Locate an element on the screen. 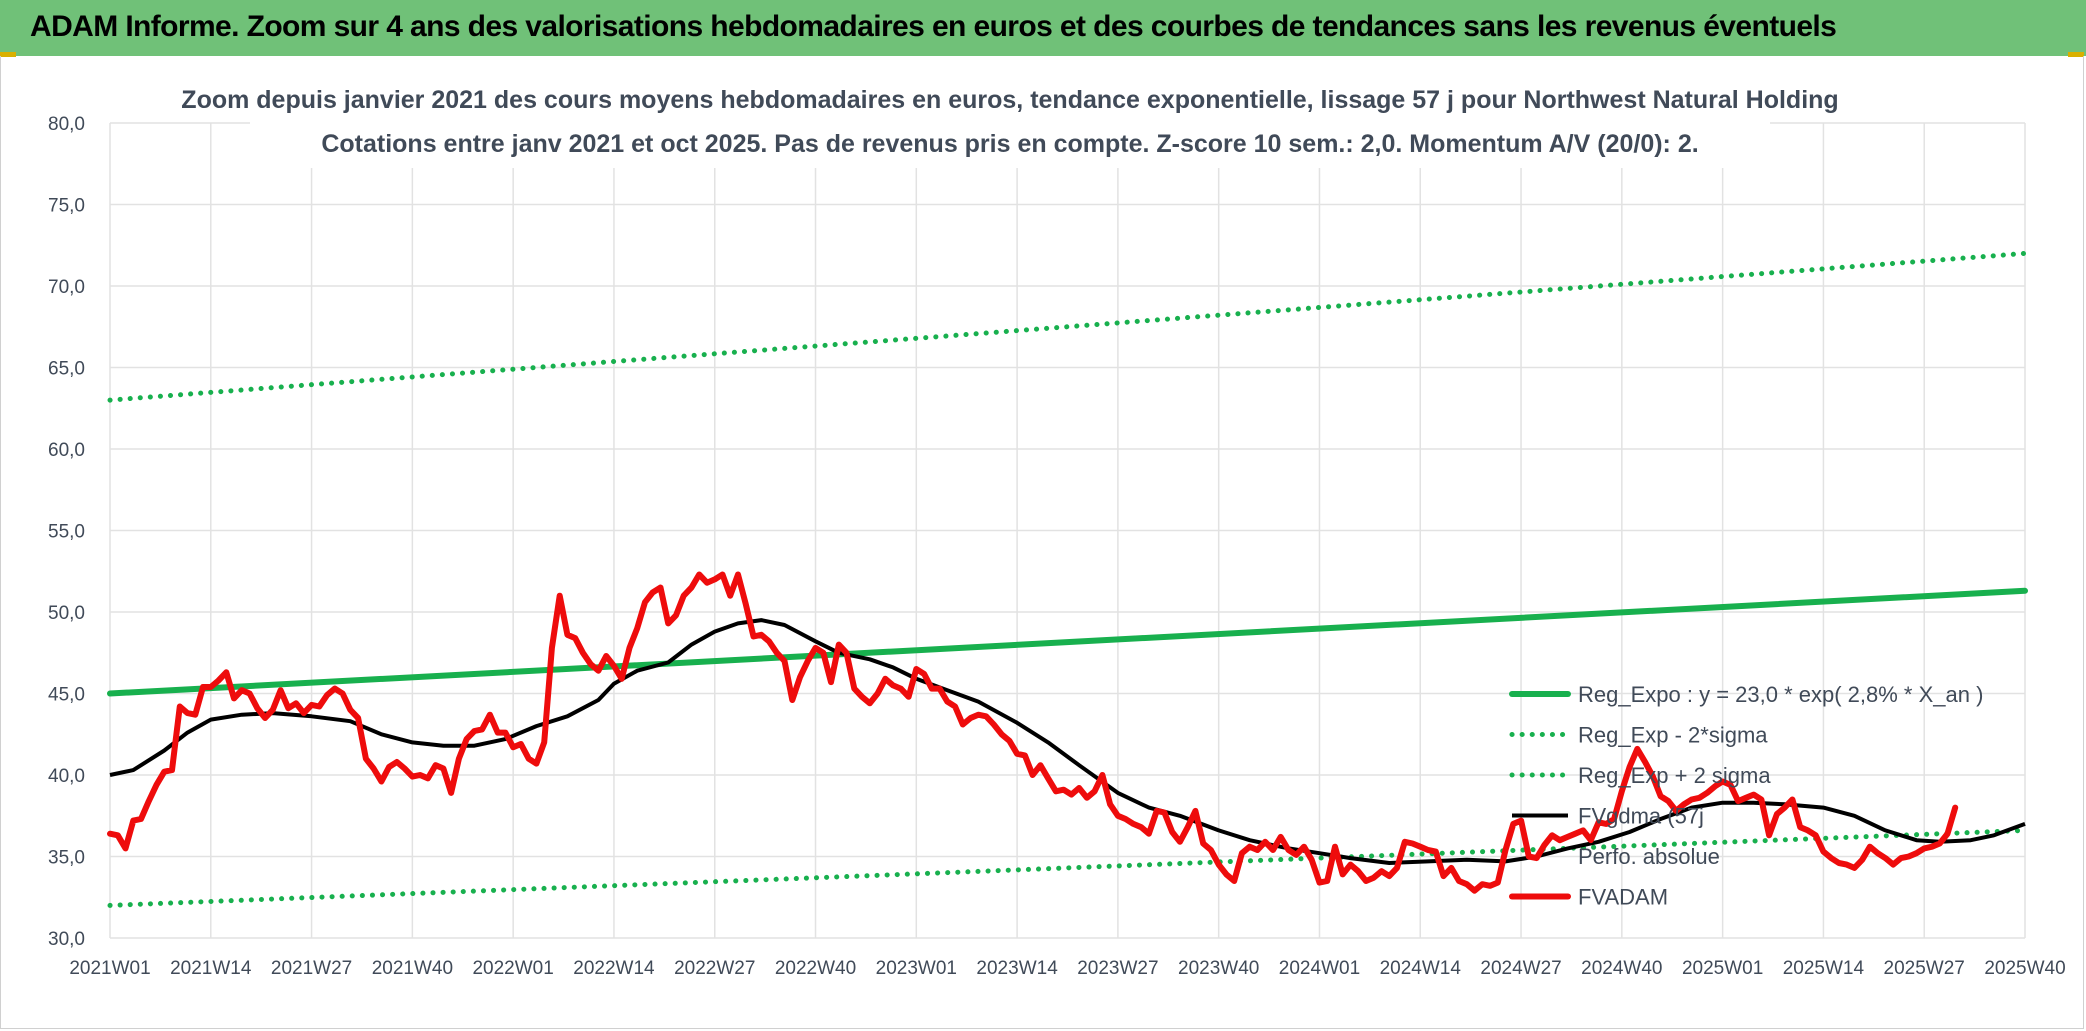 The image size is (2086, 1031). title-backdrop is located at coordinates (1010, 125).